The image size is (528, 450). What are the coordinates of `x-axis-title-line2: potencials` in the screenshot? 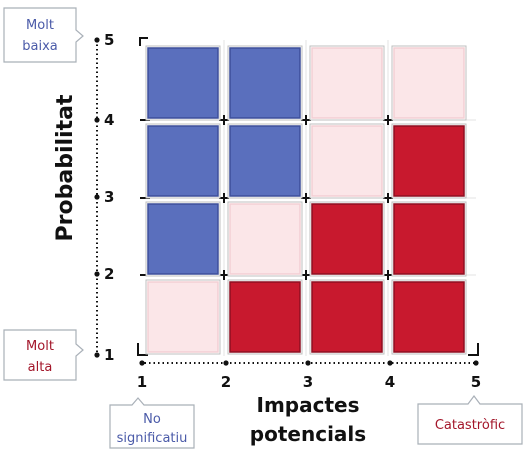 It's located at (308, 434).